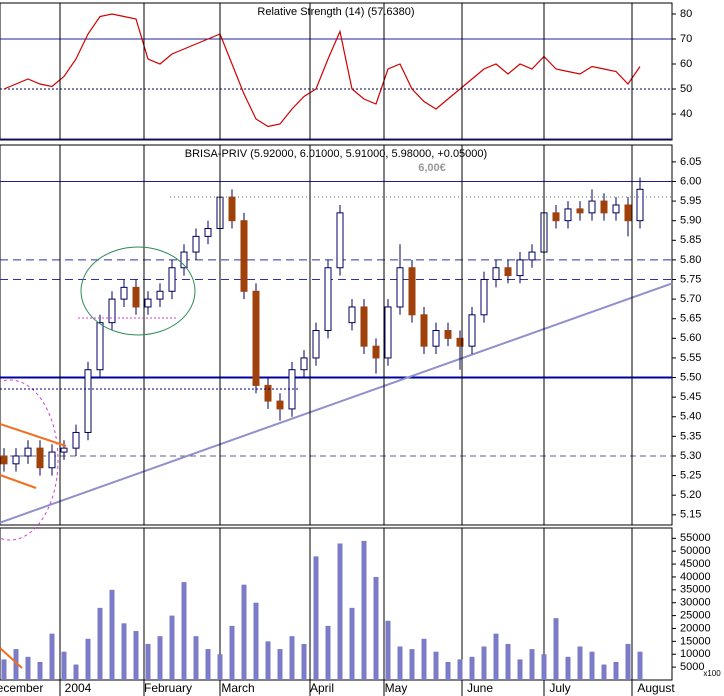 The width and height of the screenshot is (724, 696). What do you see at coordinates (690, 377) in the screenshot?
I see `y-tick-label: 5.50` at bounding box center [690, 377].